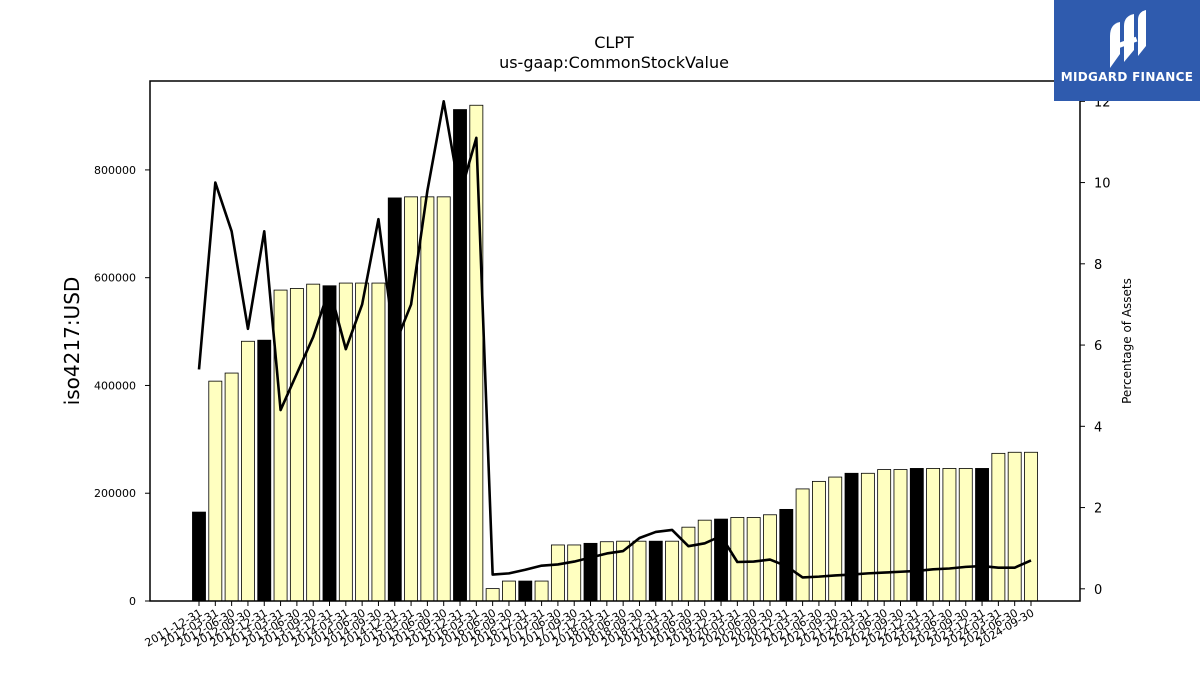 The height and width of the screenshot is (675, 1200). I want to click on brand-logo: MIDGARD FINANCE, so click(1127, 50).